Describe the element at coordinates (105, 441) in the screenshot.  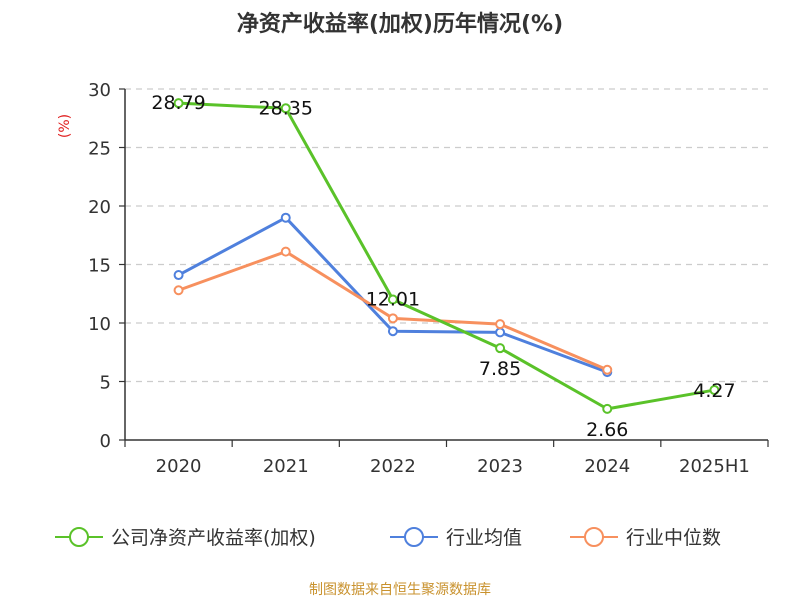
I see `y-tick-label: 0` at that location.